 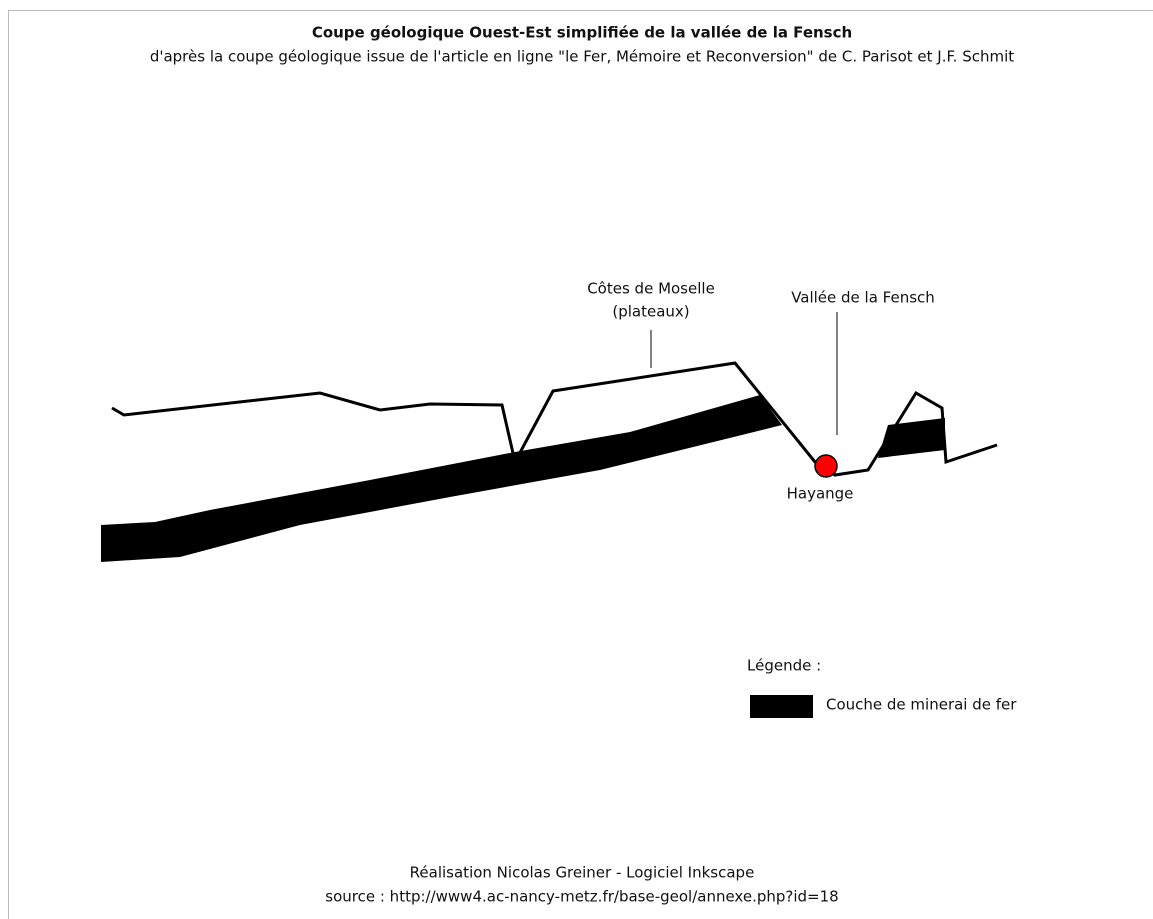 I want to click on label: Vallée de la Fensch, so click(x=863, y=298).